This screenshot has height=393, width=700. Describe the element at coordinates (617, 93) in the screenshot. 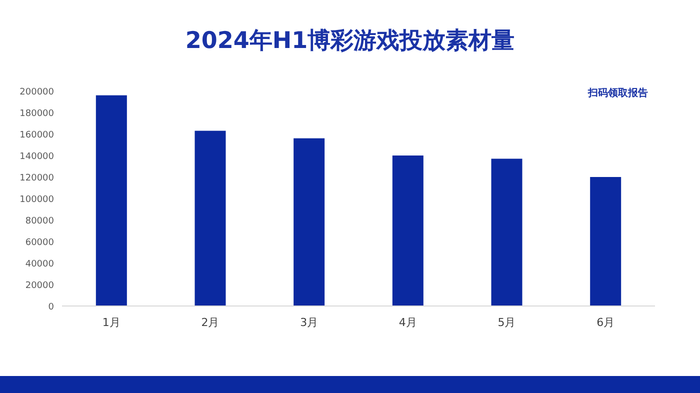

I see `annotation: 扫码领取报告` at that location.